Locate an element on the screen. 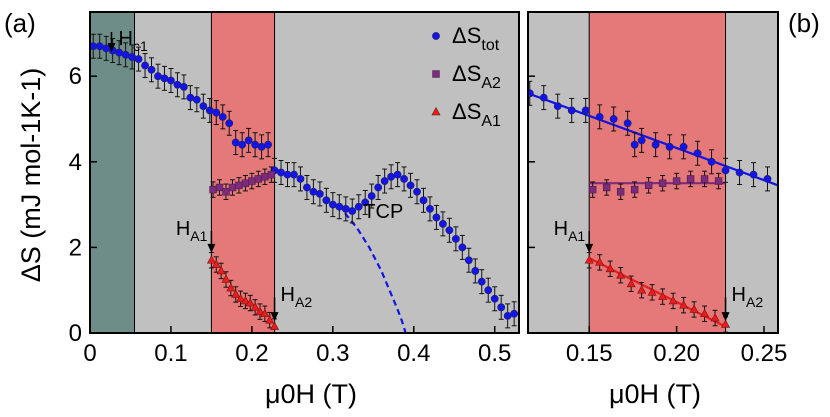  y-tick-label: 0 is located at coordinates (75, 333).